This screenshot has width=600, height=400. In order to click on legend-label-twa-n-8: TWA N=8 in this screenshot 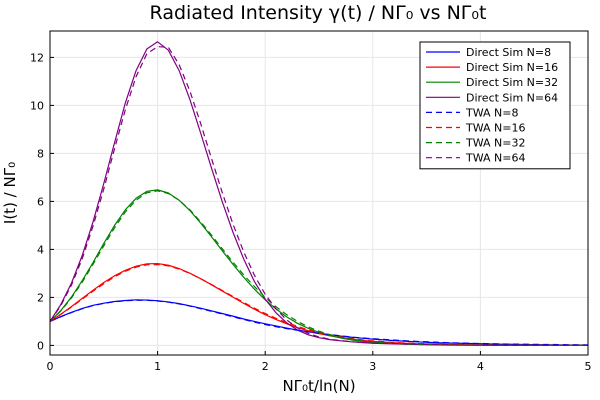, I will do `click(491, 112)`.